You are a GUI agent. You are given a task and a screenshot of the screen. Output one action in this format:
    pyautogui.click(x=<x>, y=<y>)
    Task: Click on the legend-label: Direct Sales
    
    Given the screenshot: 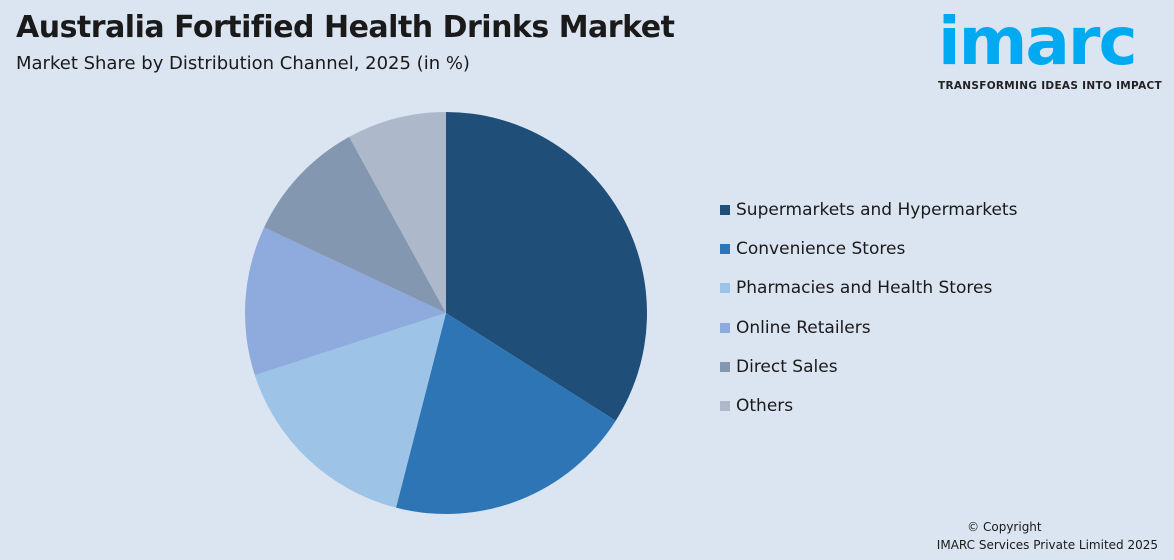 What is the action you would take?
    pyautogui.click(x=787, y=366)
    